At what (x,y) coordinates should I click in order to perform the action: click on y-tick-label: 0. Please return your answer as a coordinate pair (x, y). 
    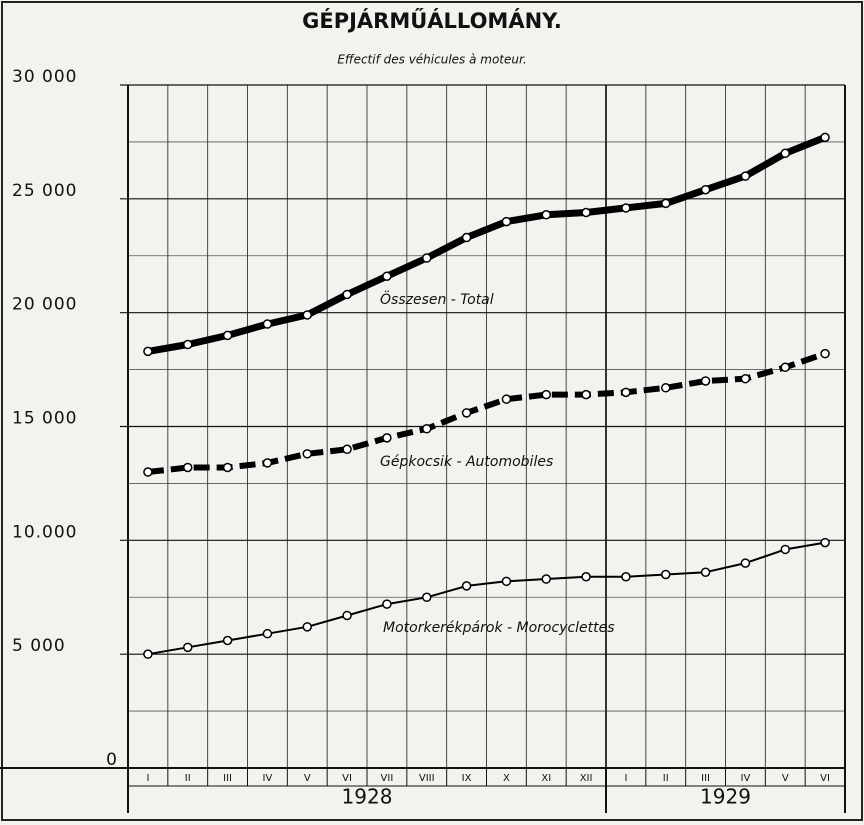
    Looking at the image, I should click on (112, 760).